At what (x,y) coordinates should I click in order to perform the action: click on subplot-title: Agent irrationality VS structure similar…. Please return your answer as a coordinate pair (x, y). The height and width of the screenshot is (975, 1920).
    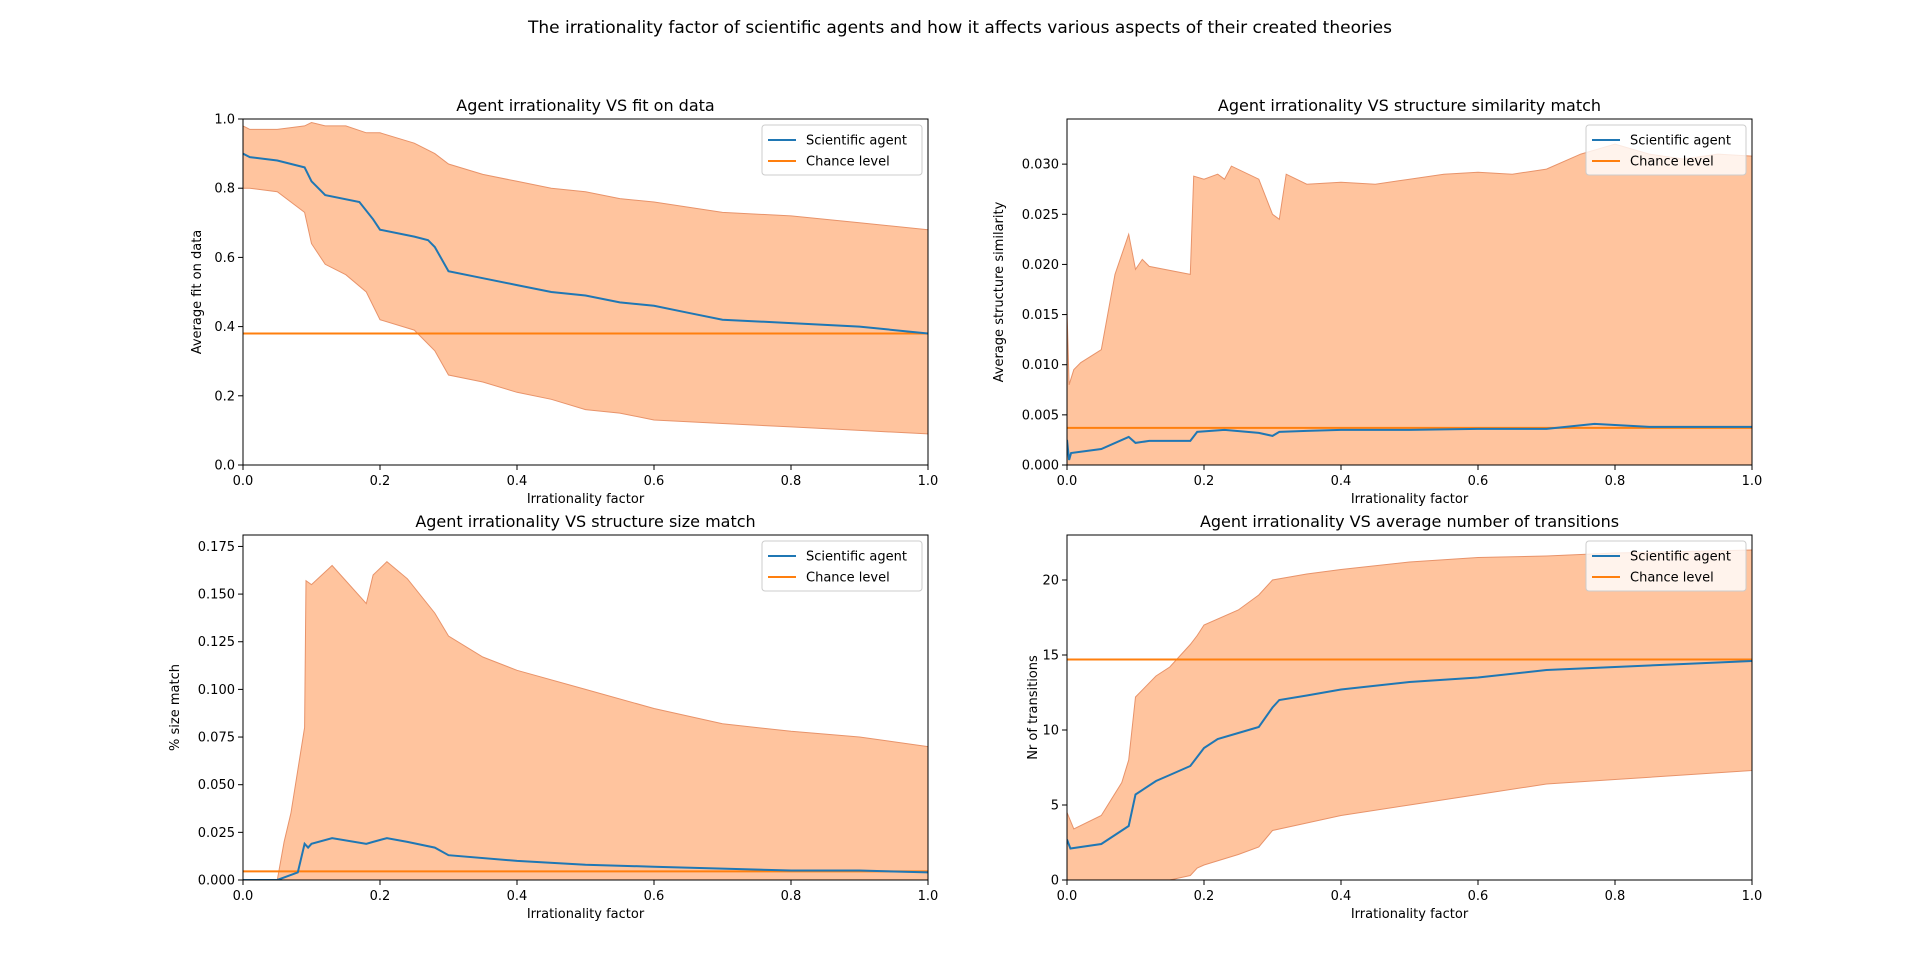
    Looking at the image, I should click on (1409, 105).